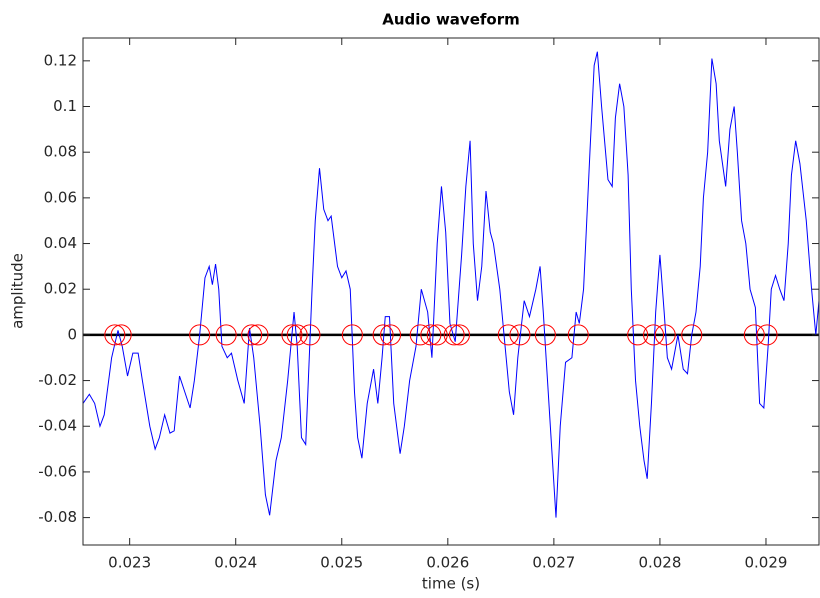  I want to click on x-tick-label: 0.025, so click(341, 563).